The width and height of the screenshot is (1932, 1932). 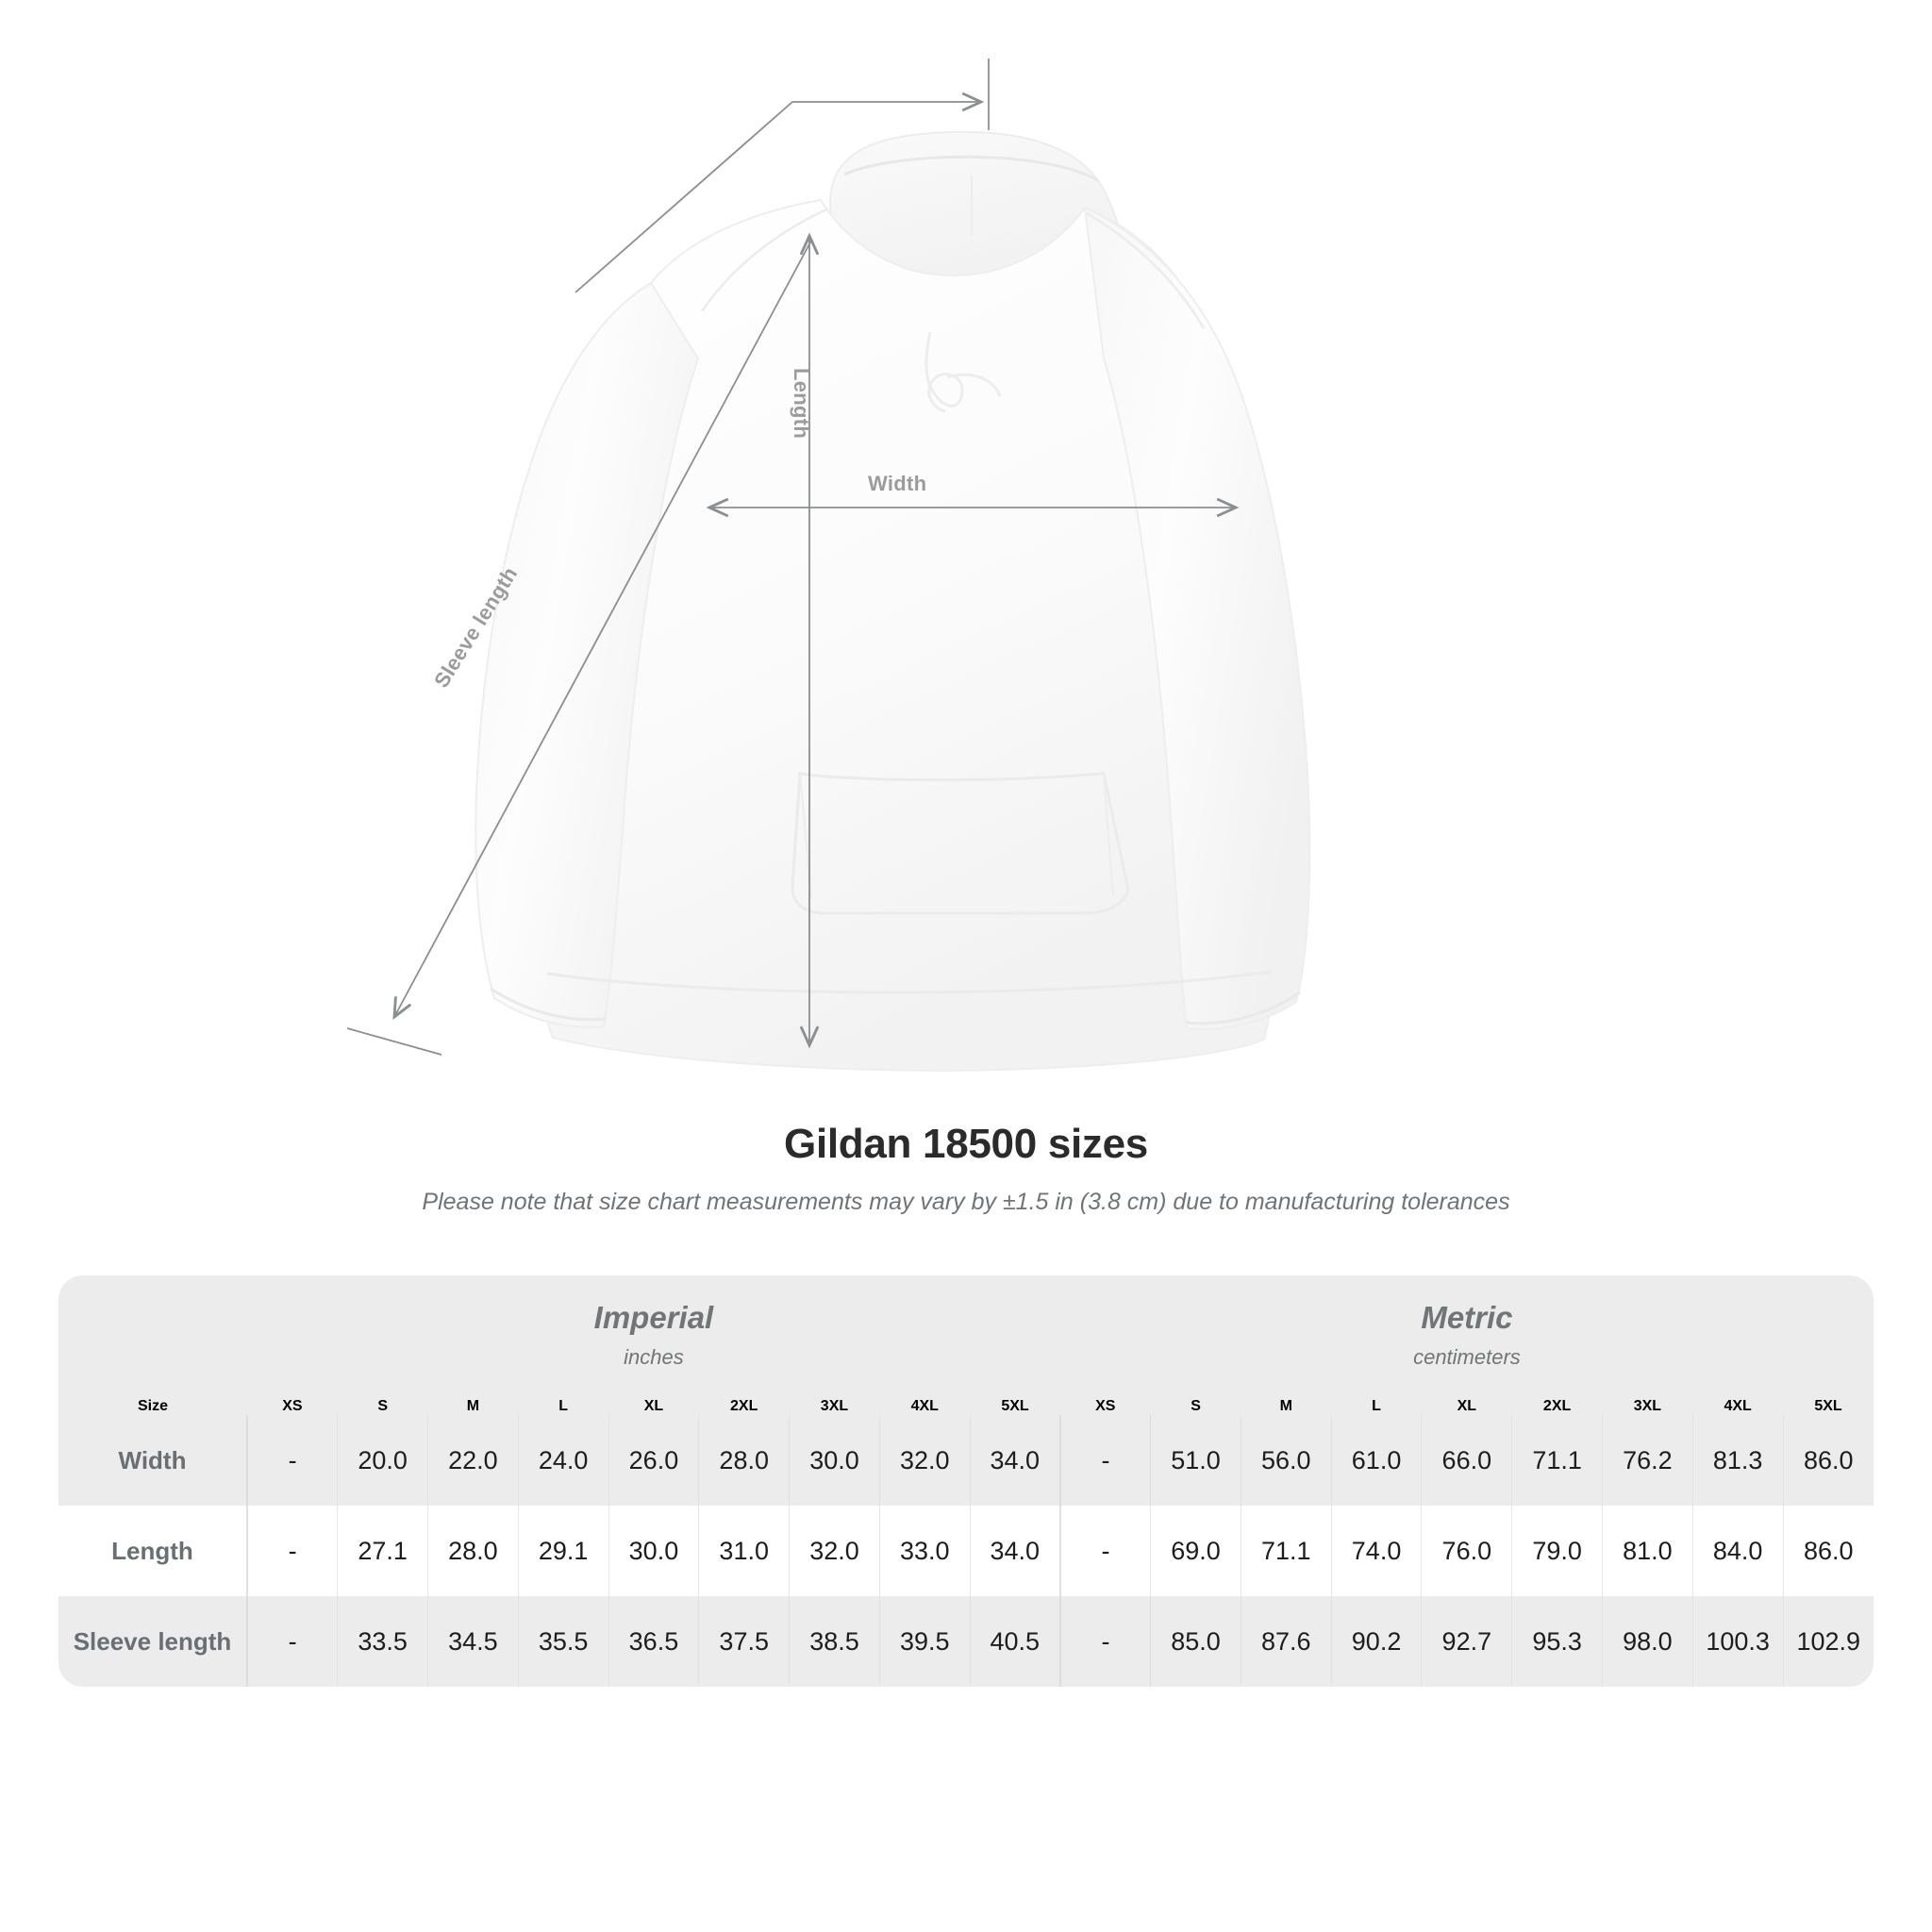 What do you see at coordinates (563, 1551) in the screenshot?
I see `cell-length-imperial-l: 29.1` at bounding box center [563, 1551].